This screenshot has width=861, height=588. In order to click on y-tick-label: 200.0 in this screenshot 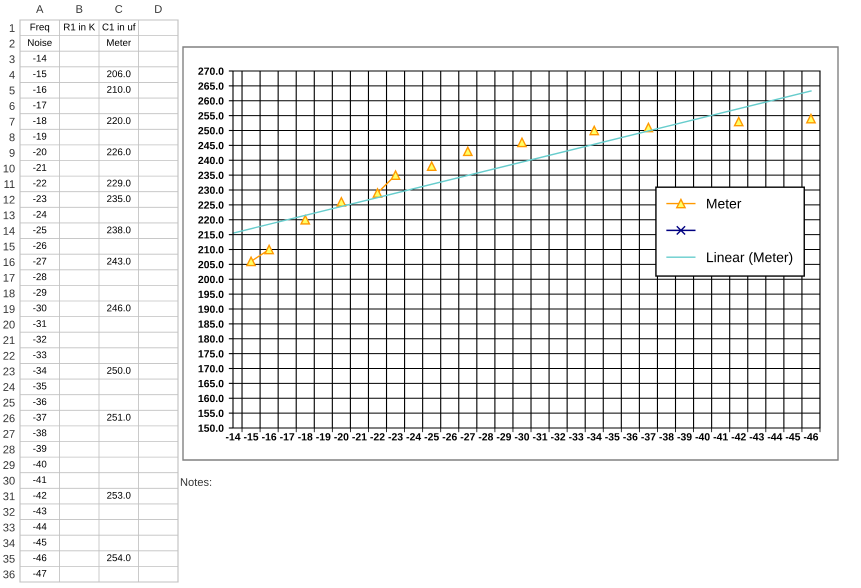, I will do `click(211, 280)`.